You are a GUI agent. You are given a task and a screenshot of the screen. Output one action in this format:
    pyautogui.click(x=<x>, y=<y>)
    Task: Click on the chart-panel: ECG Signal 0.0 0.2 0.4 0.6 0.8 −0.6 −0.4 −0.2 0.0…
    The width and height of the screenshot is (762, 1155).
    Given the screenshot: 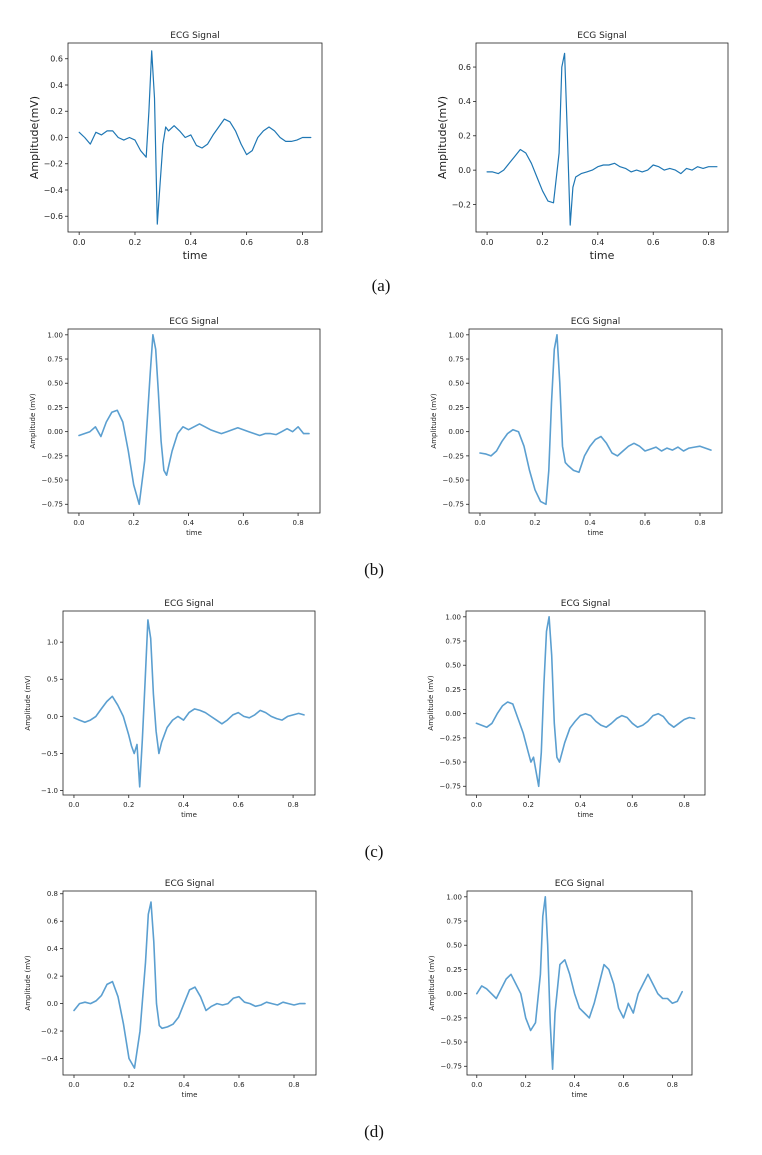 What is the action you would take?
    pyautogui.click(x=175, y=146)
    